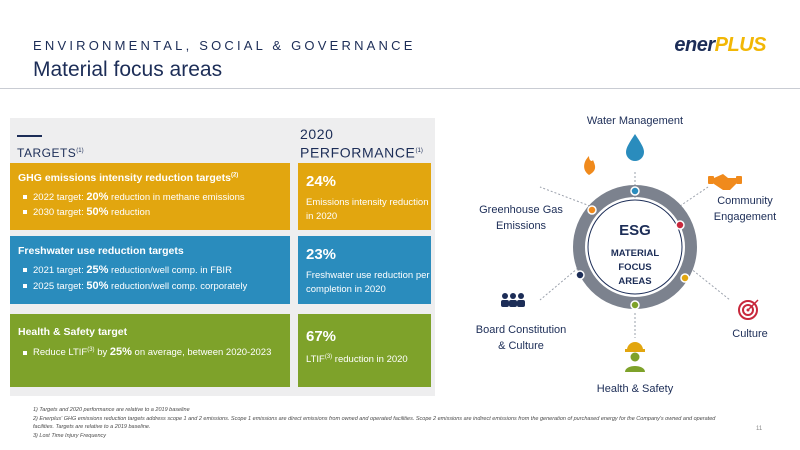 The width and height of the screenshot is (800, 450). I want to click on water-drop-icon, so click(635, 147).